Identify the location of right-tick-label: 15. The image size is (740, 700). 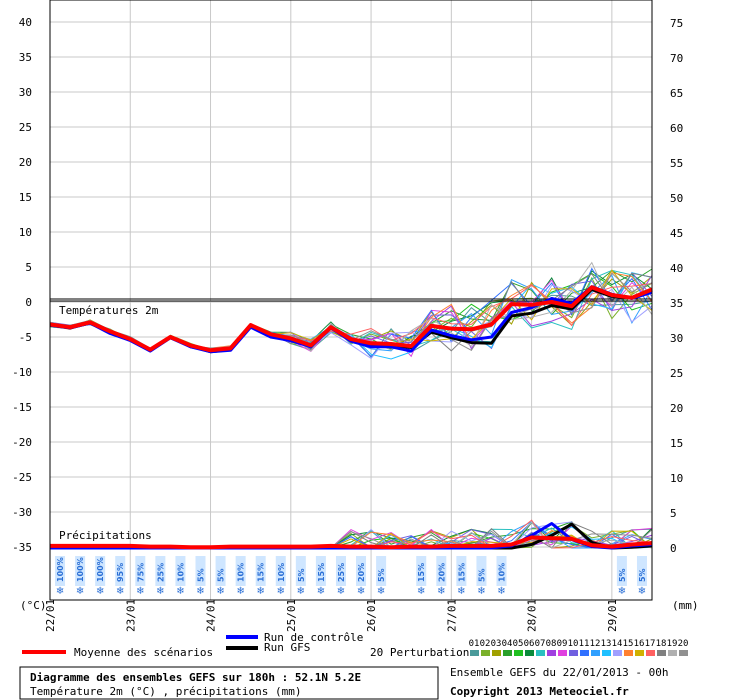
(676, 443).